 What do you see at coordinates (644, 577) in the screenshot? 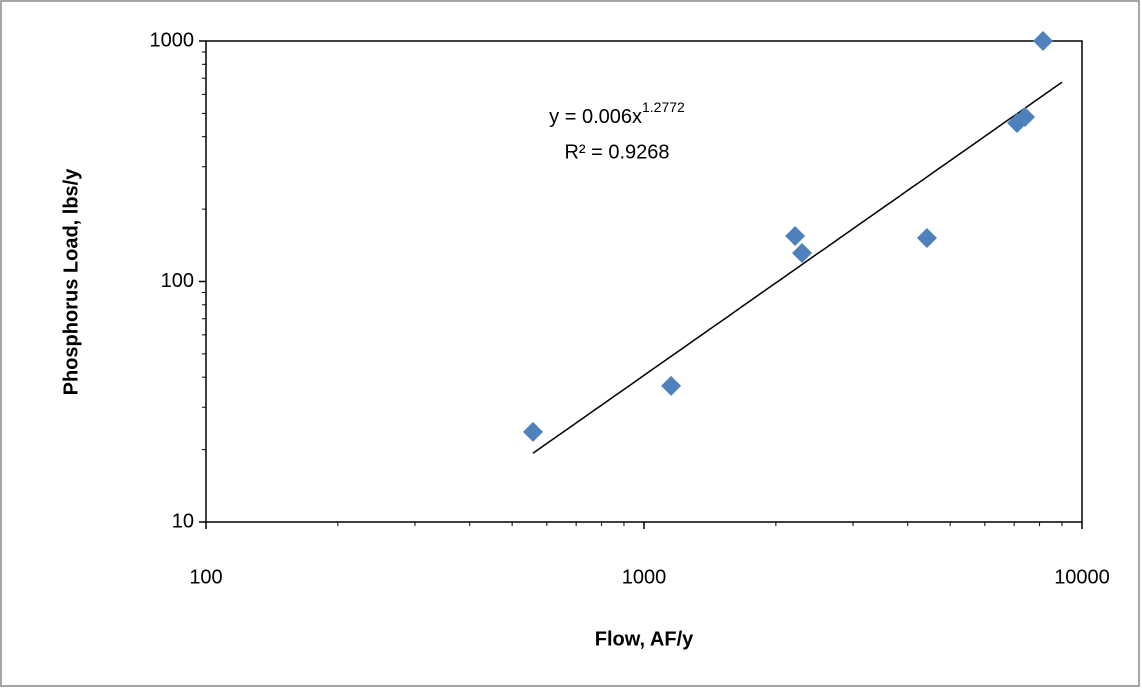
I see `x-tick-label: 1000` at bounding box center [644, 577].